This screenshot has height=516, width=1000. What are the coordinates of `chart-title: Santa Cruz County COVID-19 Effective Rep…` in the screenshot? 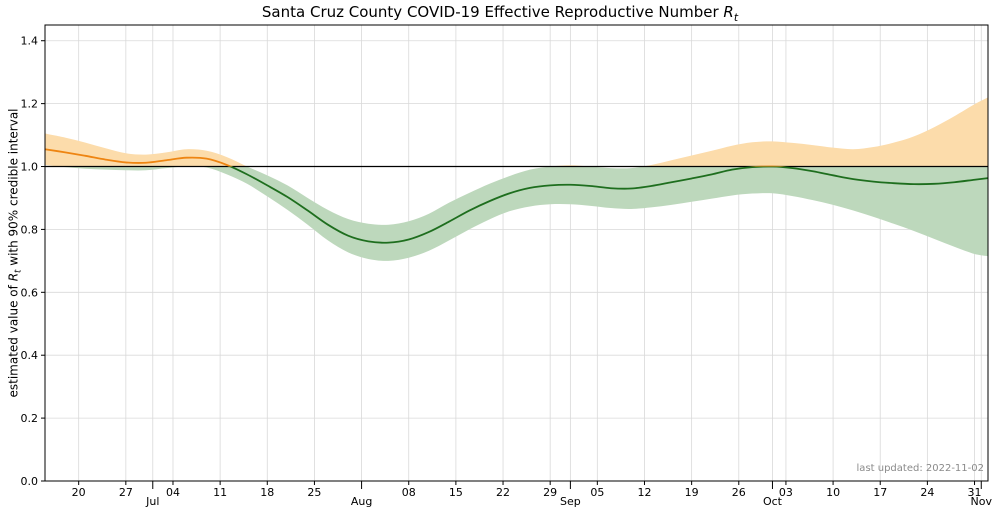 It's located at (500, 15).